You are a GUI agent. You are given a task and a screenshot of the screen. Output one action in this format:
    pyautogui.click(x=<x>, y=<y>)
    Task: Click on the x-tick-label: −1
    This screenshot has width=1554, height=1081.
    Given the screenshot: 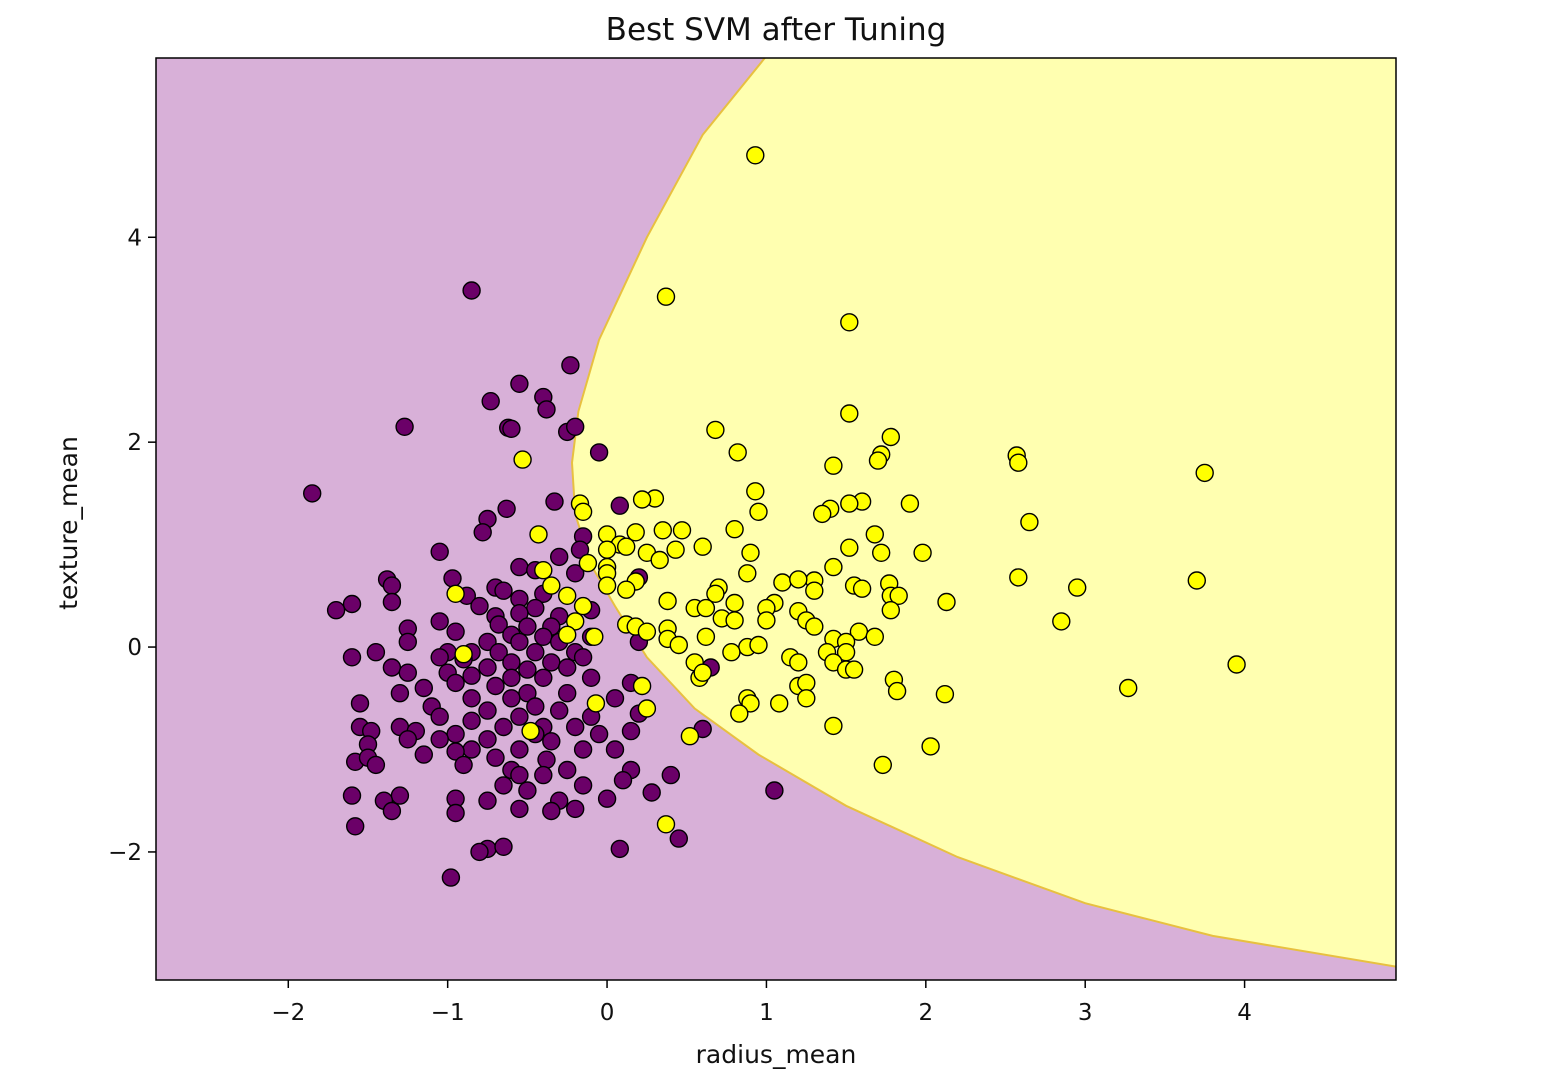 What is the action you would take?
    pyautogui.click(x=448, y=1013)
    